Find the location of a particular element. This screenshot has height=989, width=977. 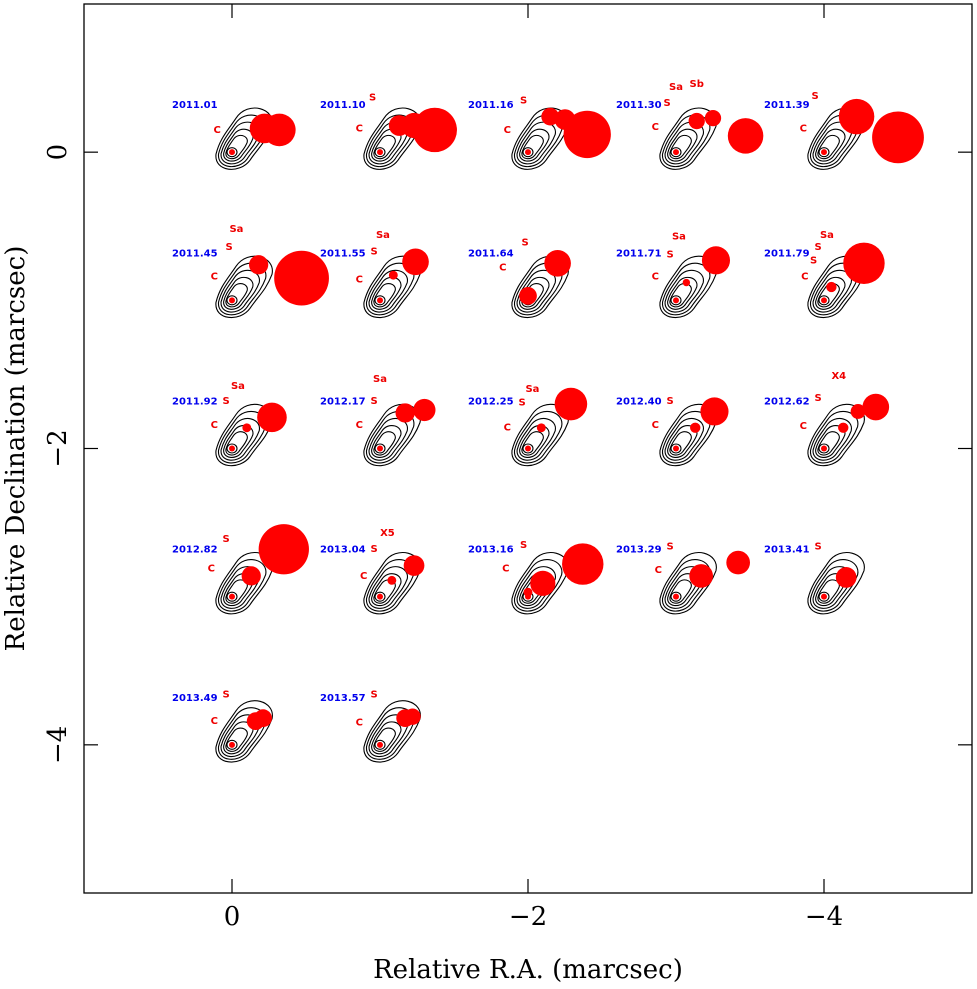

epoch-label: 2012.82 is located at coordinates (195, 550).